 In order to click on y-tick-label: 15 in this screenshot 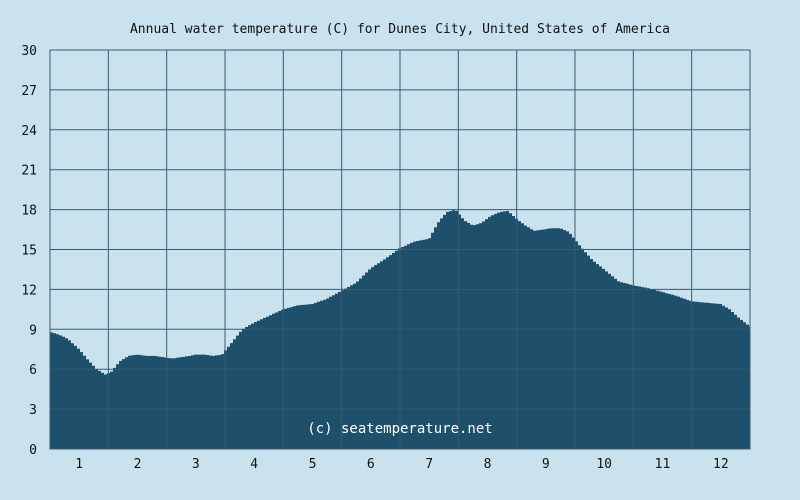, I will do `click(29, 251)`.